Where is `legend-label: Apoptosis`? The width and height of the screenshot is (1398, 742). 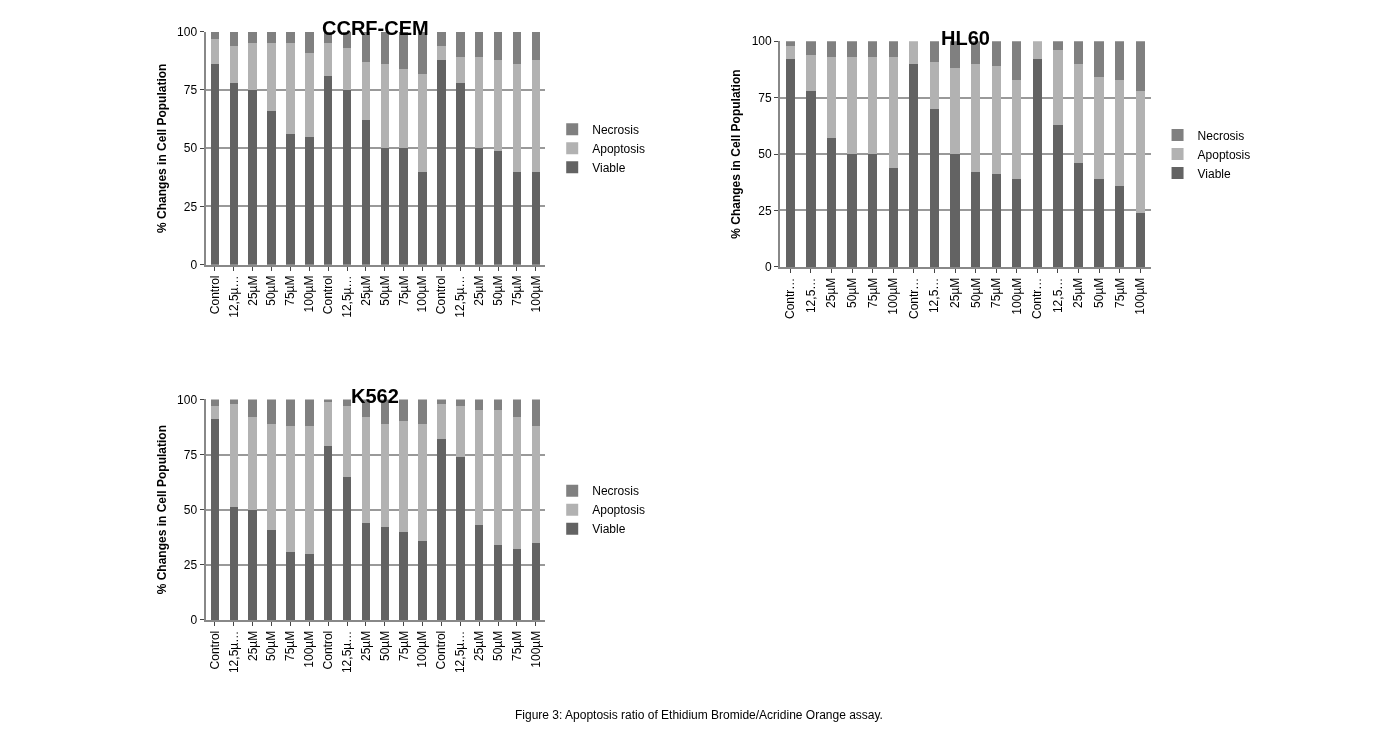 legend-label: Apoptosis is located at coordinates (618, 510).